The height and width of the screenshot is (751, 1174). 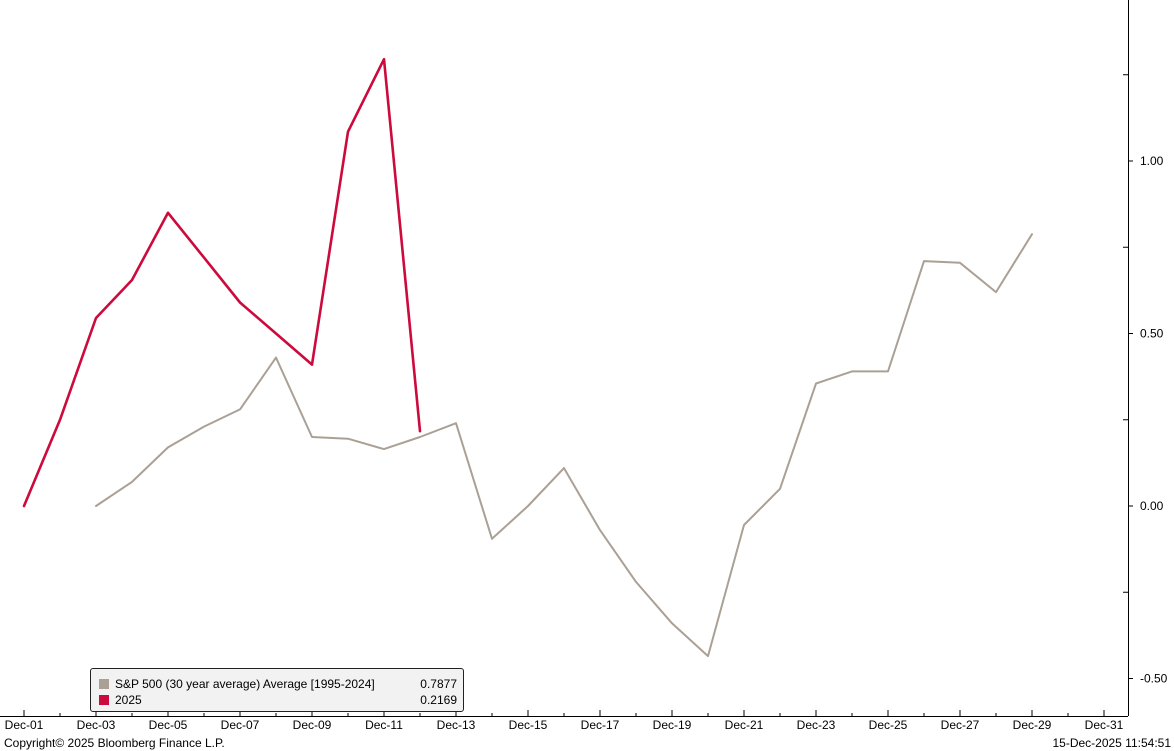 I want to click on y-axis-ticks: 1.00 0.50 0.00 -0.50, so click(x=1145, y=380).